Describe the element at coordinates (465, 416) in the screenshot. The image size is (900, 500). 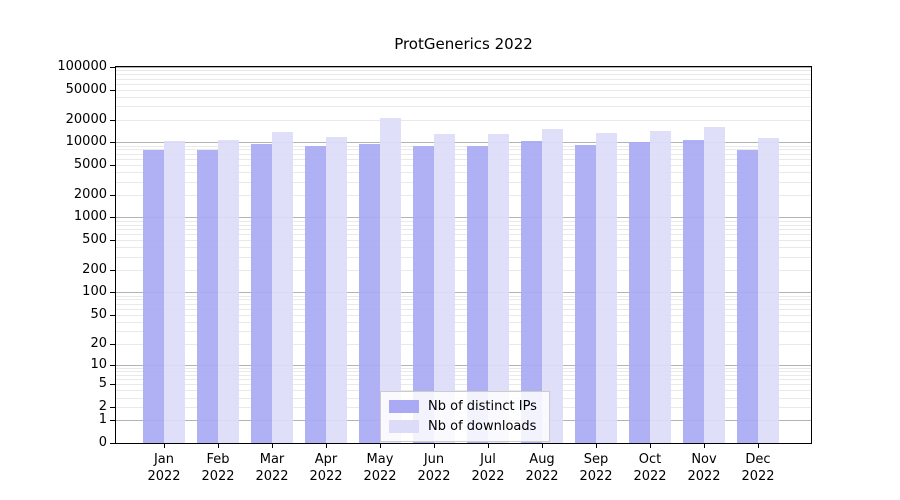
I see `legend: Nb of distinct IPs Nb of downloads` at that location.